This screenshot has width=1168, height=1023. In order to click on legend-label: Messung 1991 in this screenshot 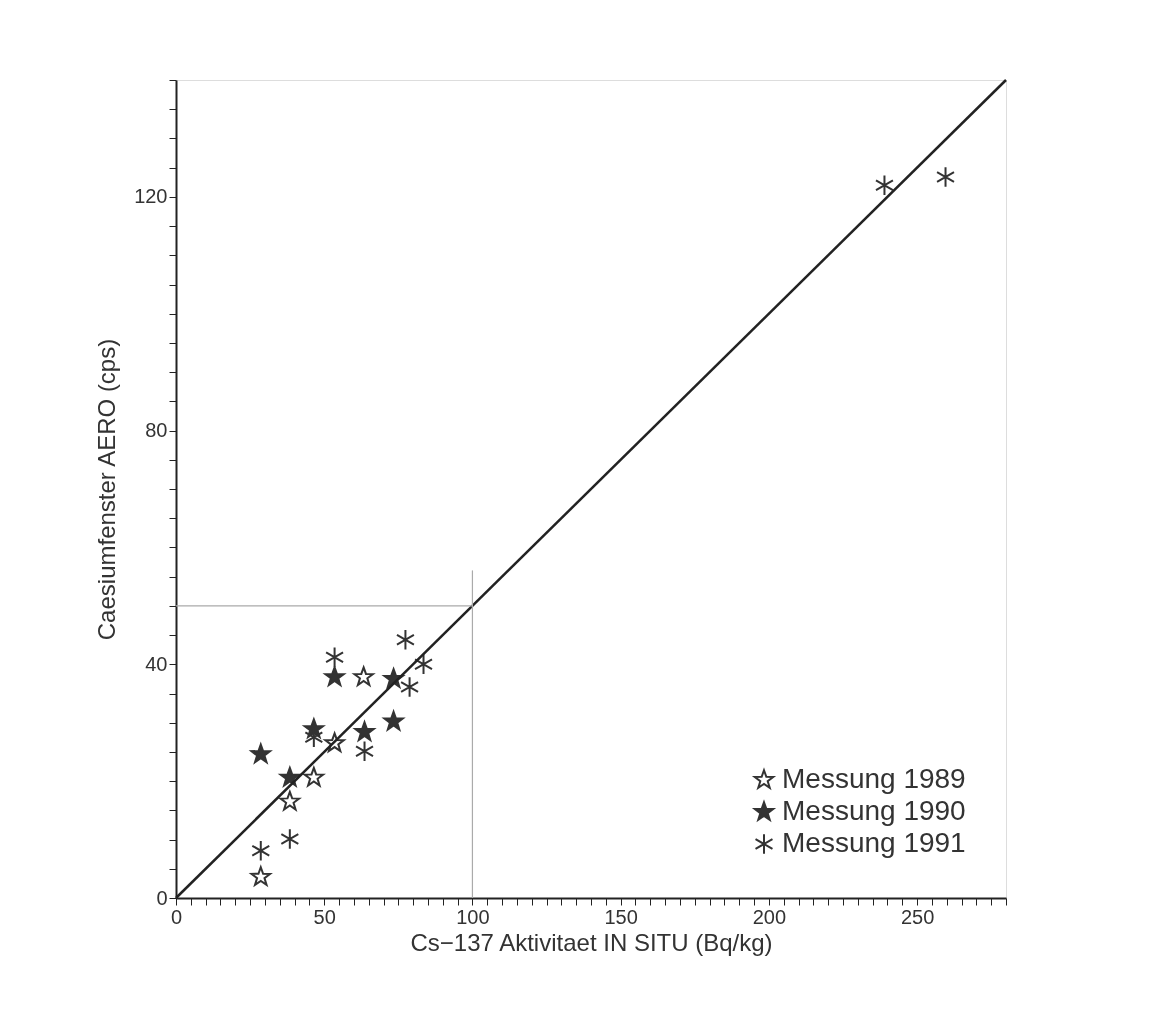, I will do `click(874, 842)`.